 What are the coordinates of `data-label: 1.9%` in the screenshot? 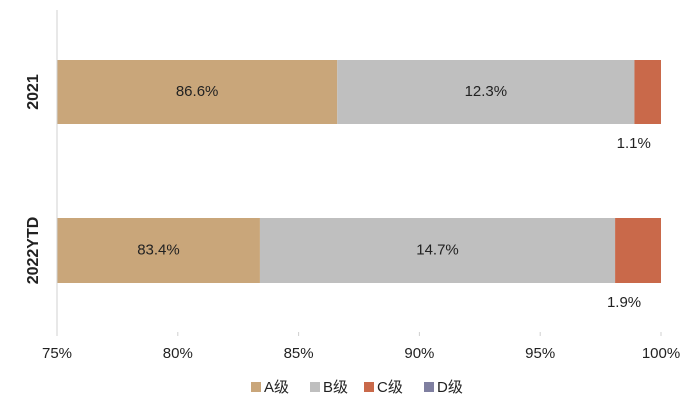 It's located at (624, 302).